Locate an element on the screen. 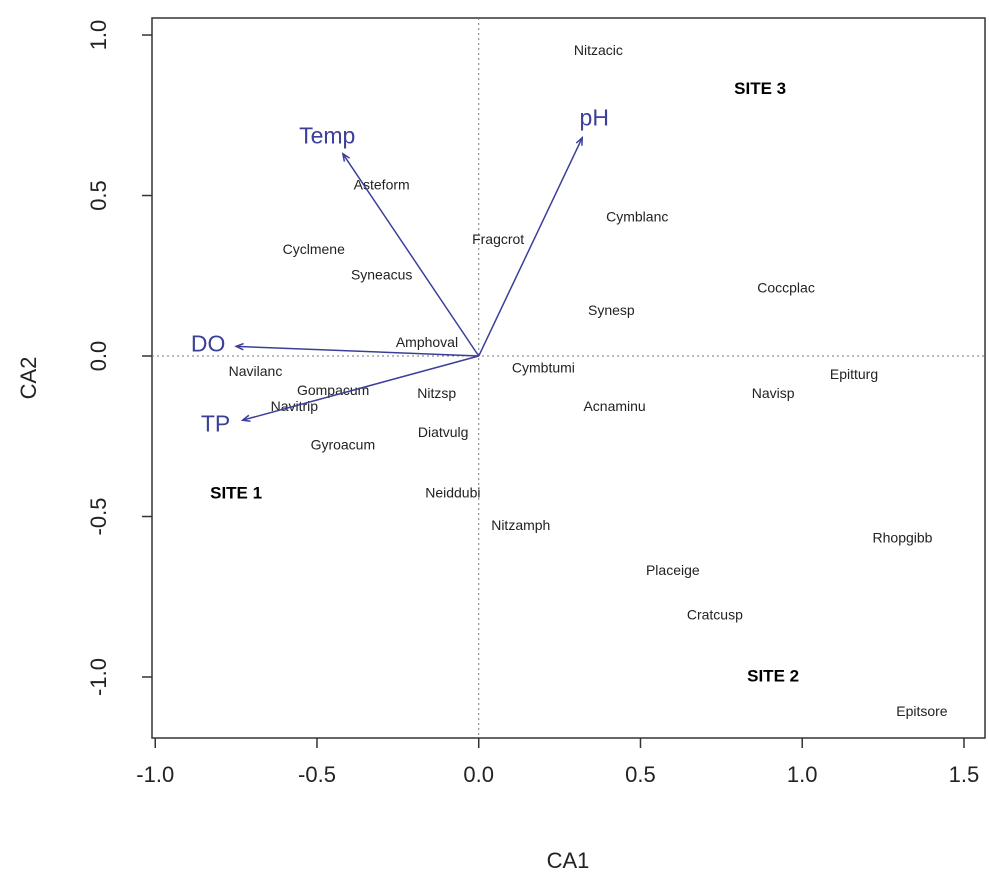  y-tick-label: 0.5 is located at coordinates (98, 195).